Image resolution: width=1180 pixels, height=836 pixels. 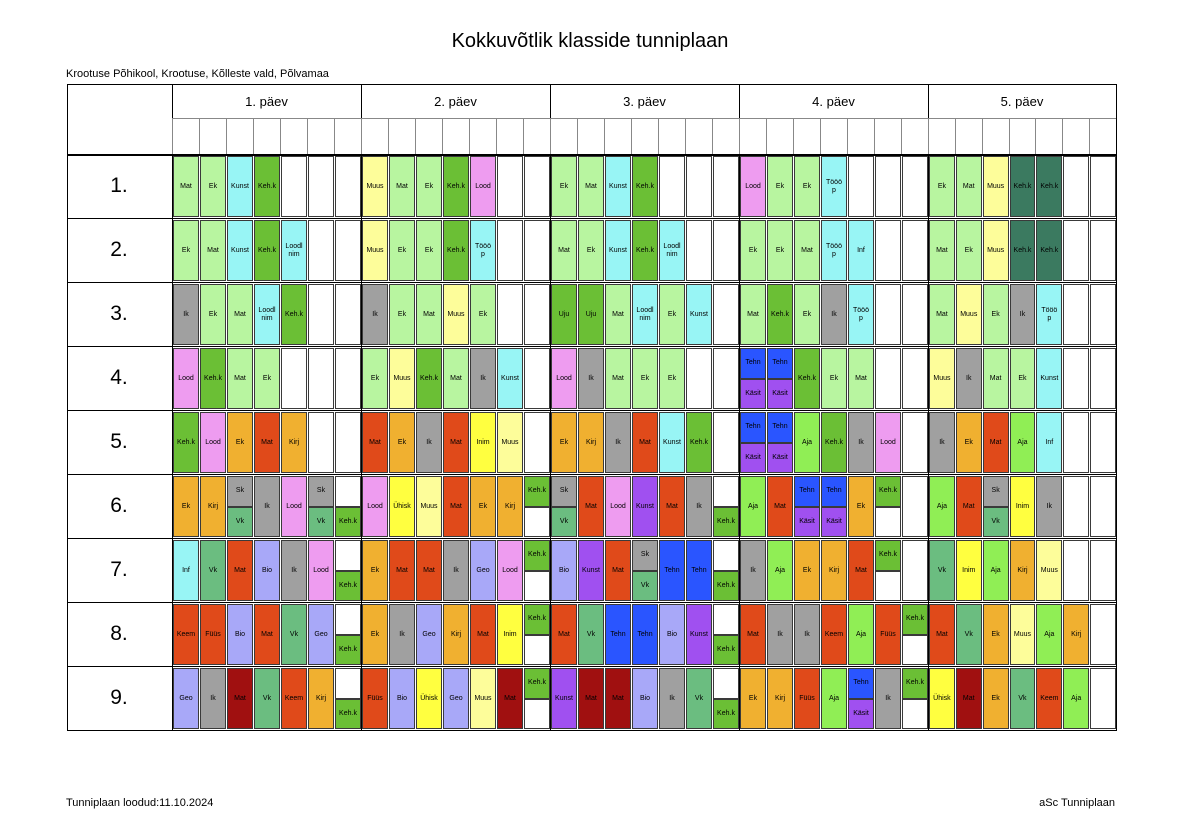 What do you see at coordinates (672, 250) in the screenshot?
I see `lesson-cell: Loodl nim` at bounding box center [672, 250].